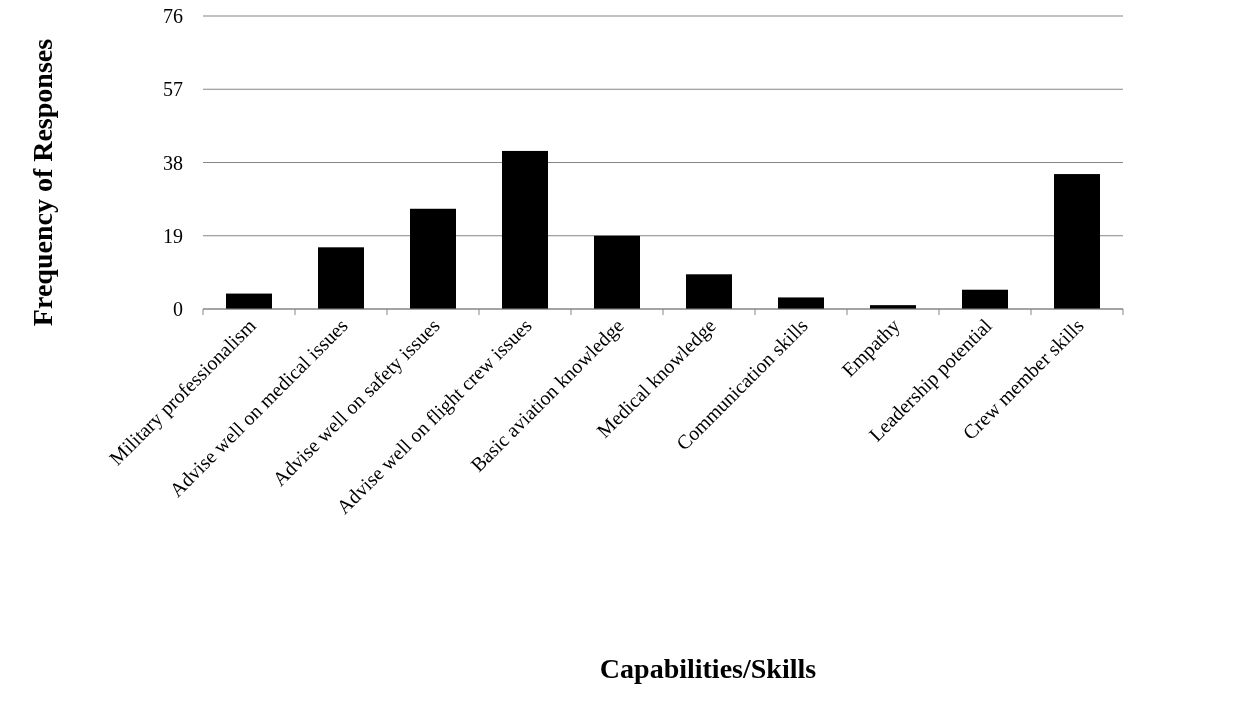  What do you see at coordinates (178, 309) in the screenshot?
I see `y-tick-label: 0` at bounding box center [178, 309].